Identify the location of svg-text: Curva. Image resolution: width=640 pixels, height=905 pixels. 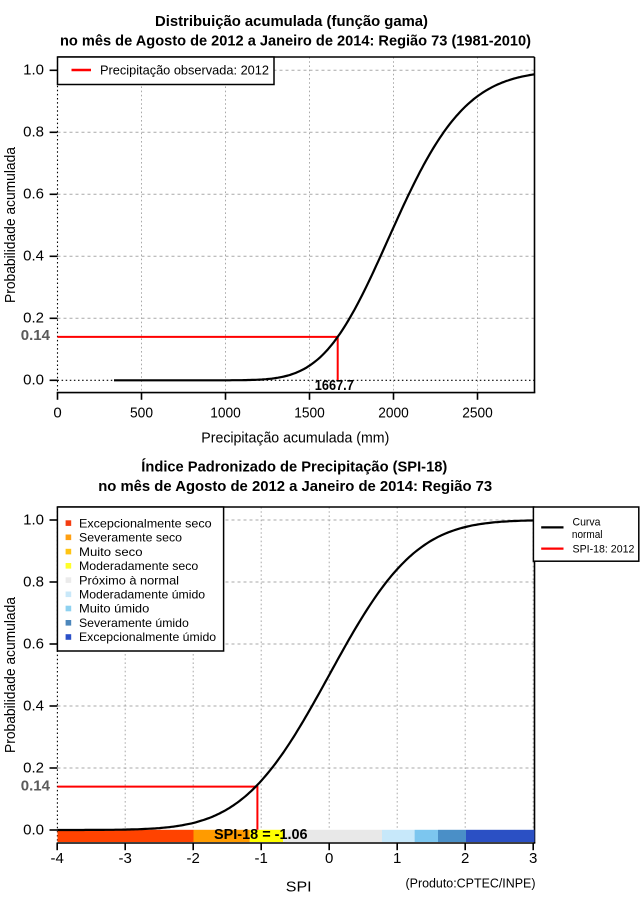
(587, 523).